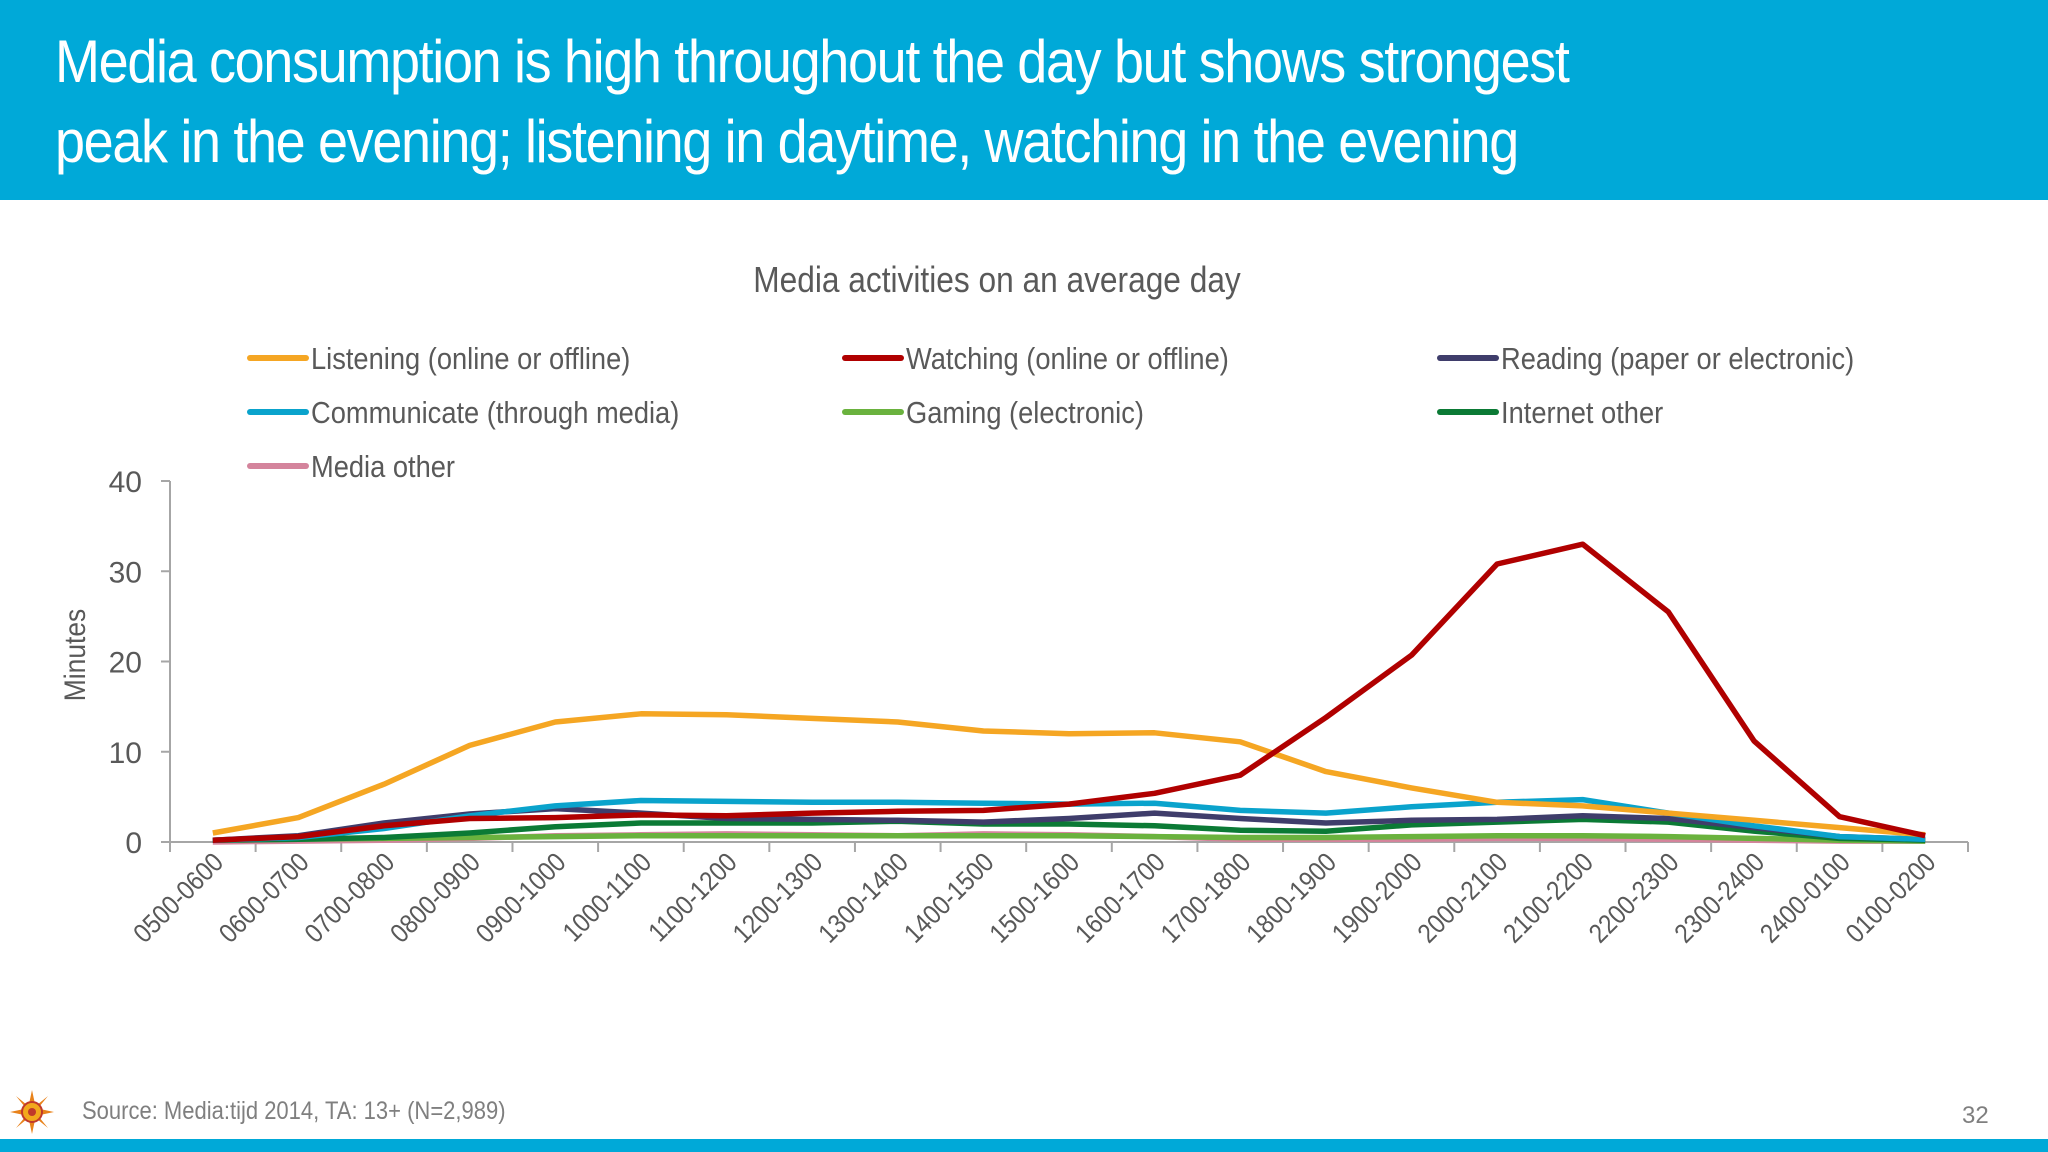 The image size is (2048, 1152). Describe the element at coordinates (1719, 897) in the screenshot. I see `x-tick-label: 2300-2400` at that location.